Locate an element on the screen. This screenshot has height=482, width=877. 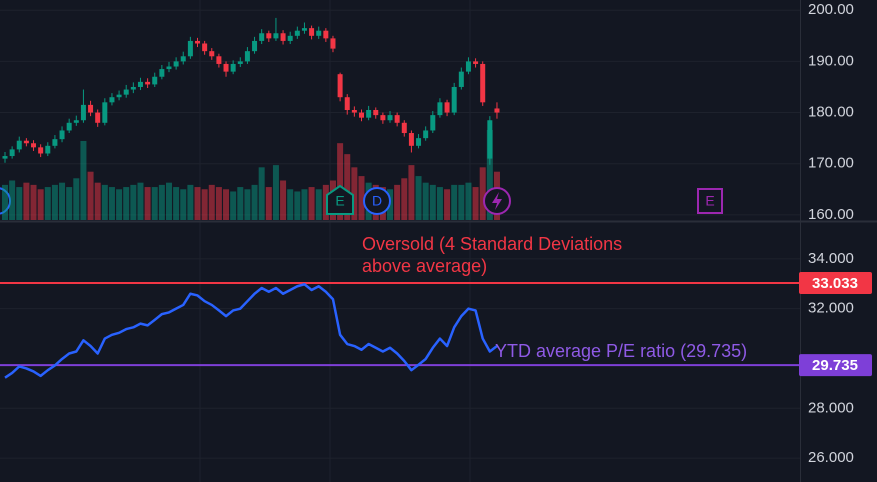
level-label: 29.735 is located at coordinates (835, 365).